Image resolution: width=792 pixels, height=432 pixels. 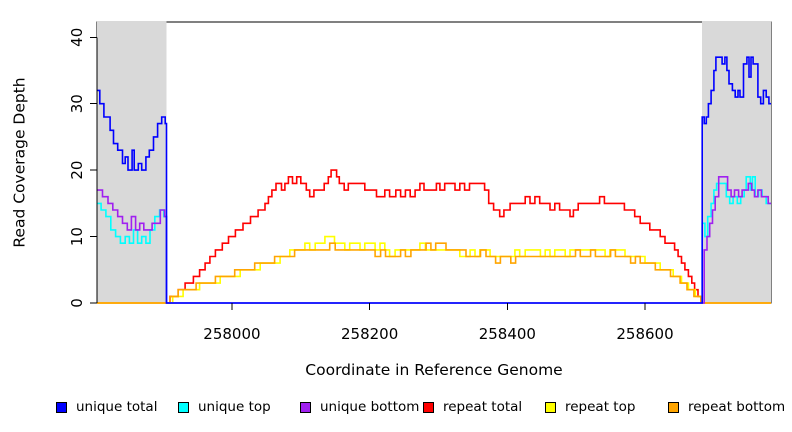 What do you see at coordinates (231, 334) in the screenshot?
I see `x-tick-label: 258000` at bounding box center [231, 334].